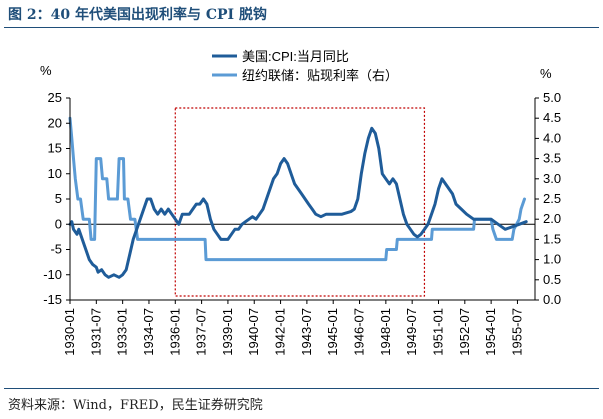  What do you see at coordinates (552, 259) in the screenshot?
I see `right-axis-tick-label: 1.0` at bounding box center [552, 259].